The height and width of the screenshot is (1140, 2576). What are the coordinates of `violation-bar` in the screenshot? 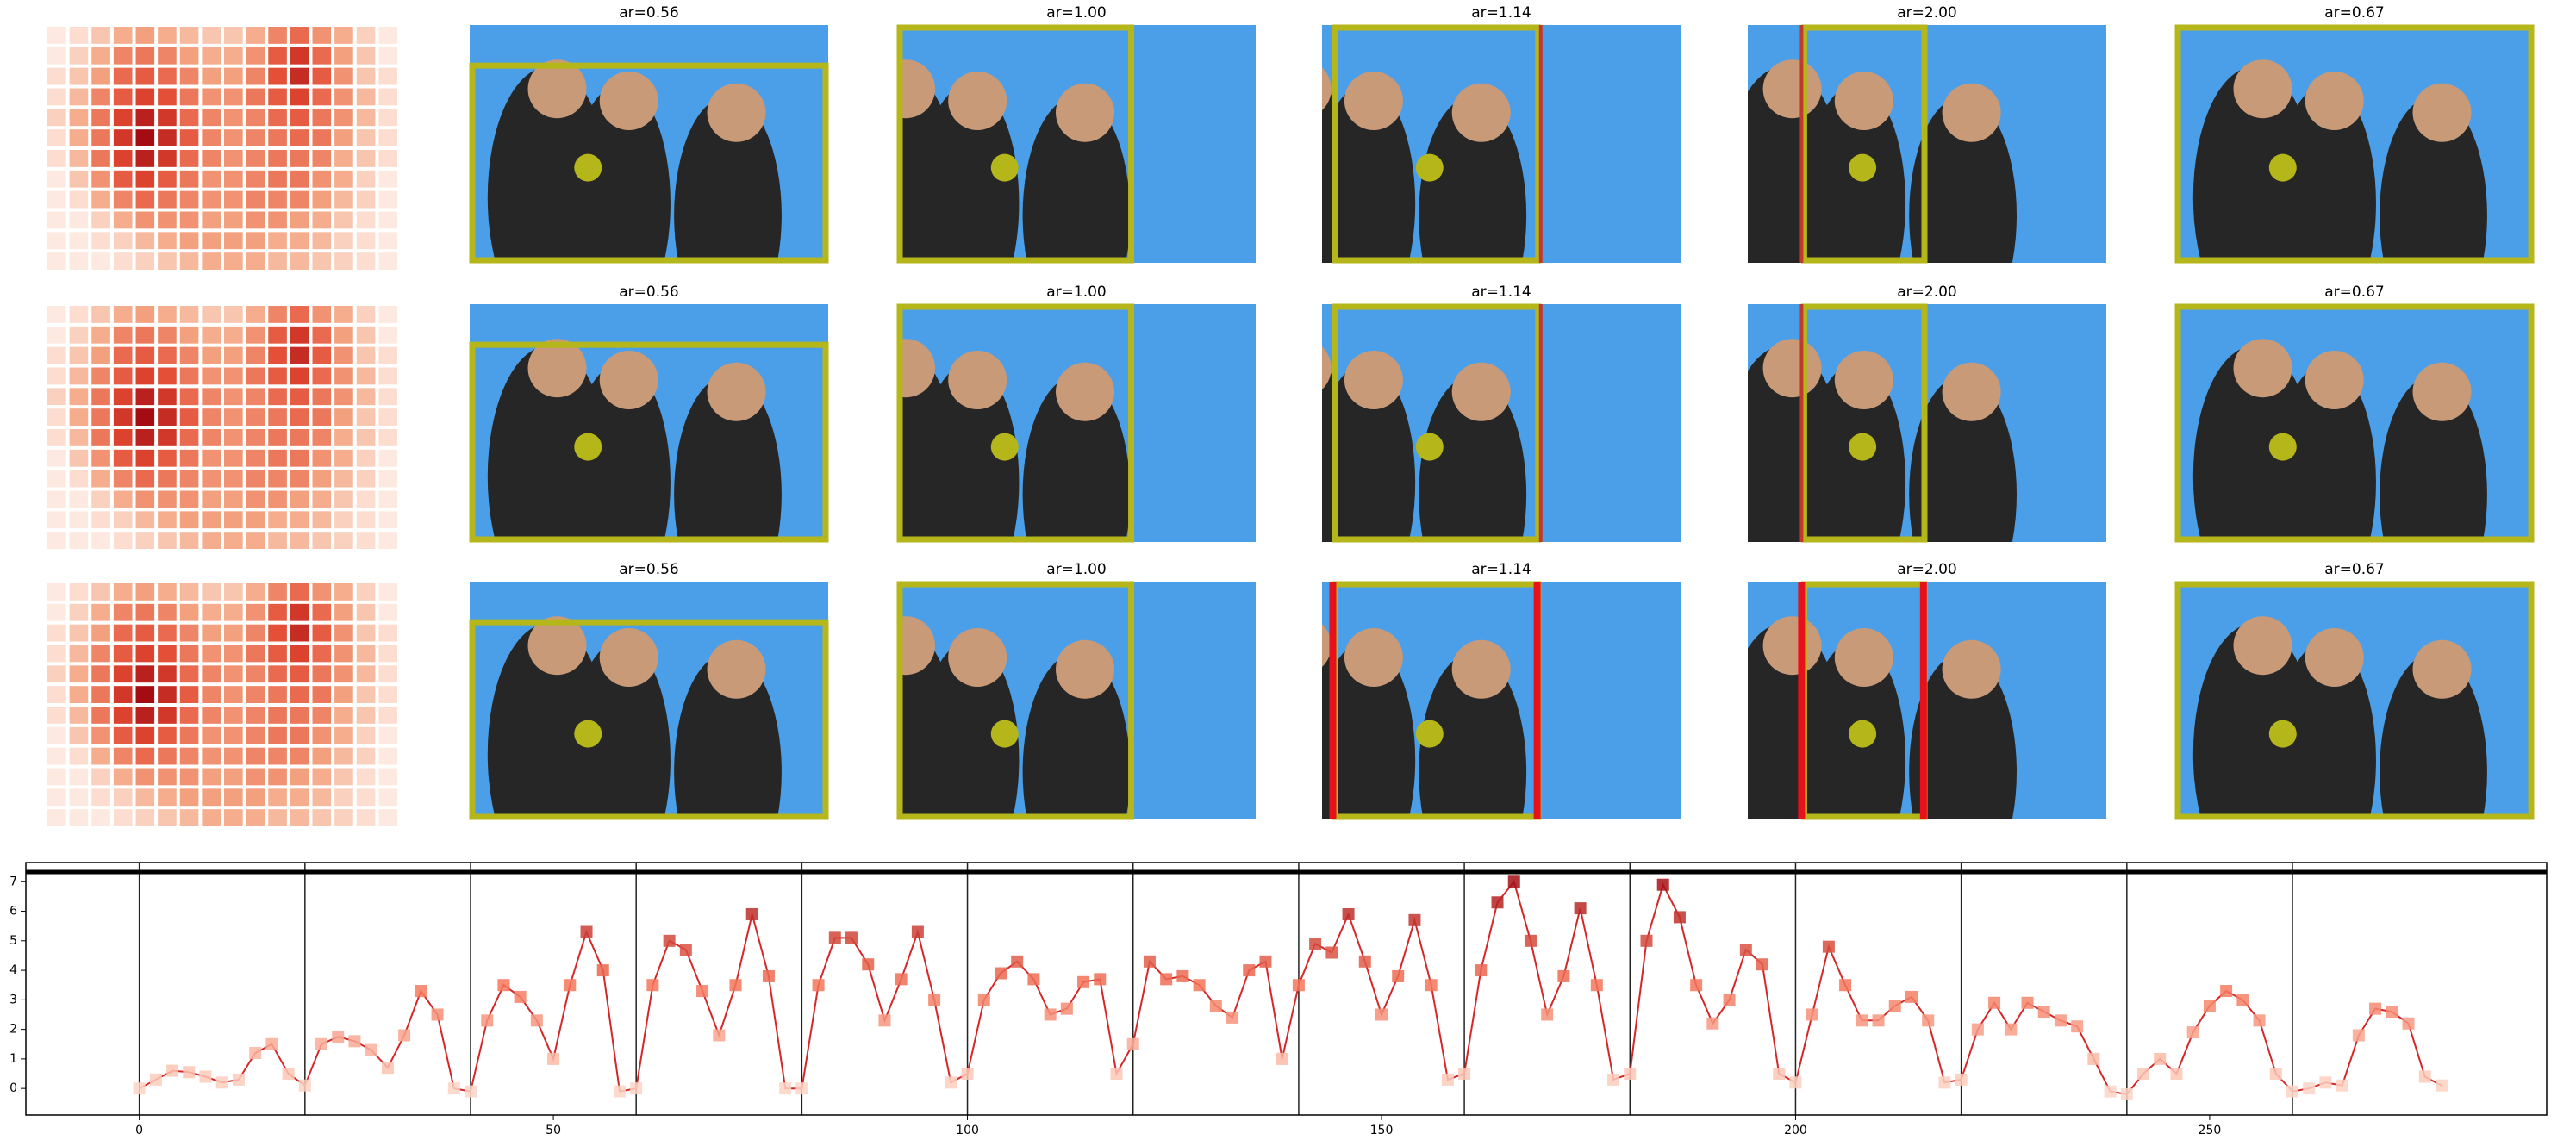 It's located at (1923, 700).